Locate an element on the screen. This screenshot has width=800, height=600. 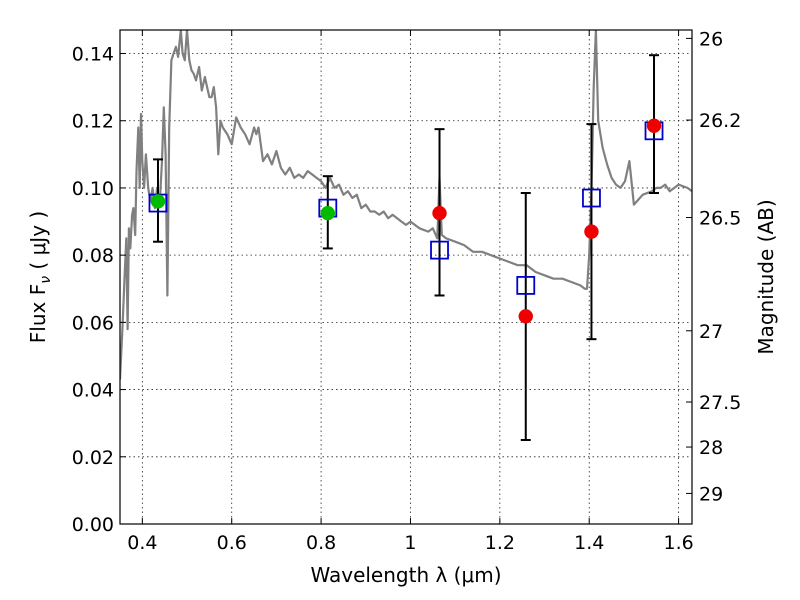
x-tick-label: 1.2 is located at coordinates (500, 543).